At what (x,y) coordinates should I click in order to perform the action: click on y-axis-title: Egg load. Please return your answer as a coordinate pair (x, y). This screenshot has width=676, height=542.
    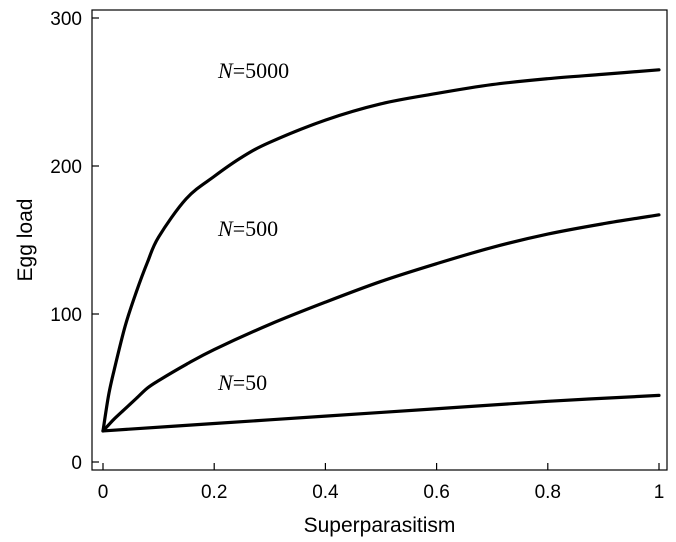
    Looking at the image, I should click on (25, 240).